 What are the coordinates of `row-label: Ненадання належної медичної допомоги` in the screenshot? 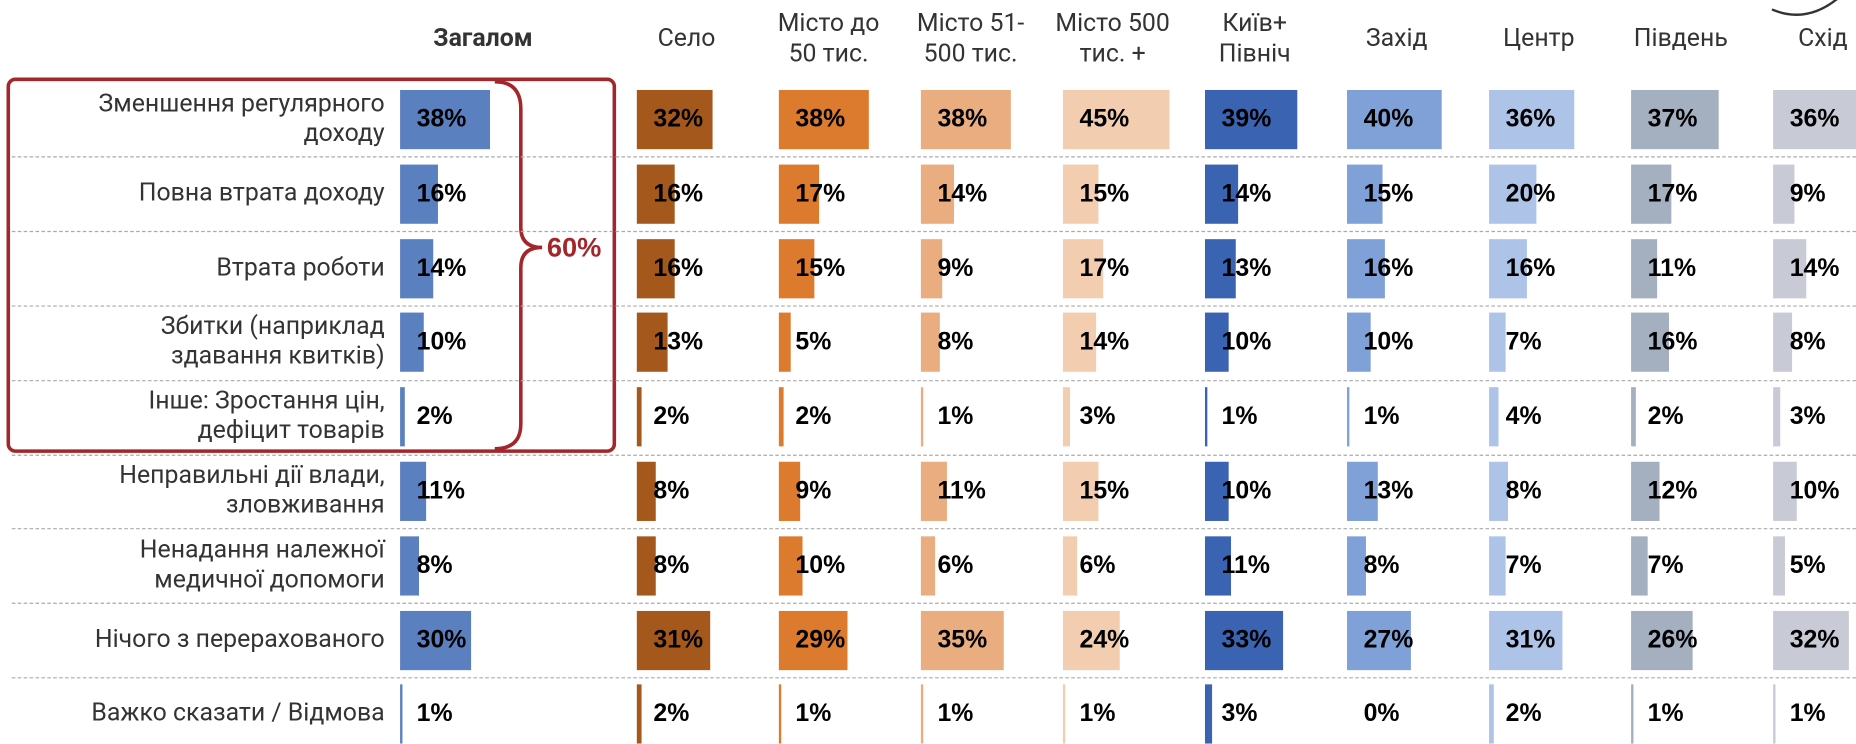 It's located at (262, 565).